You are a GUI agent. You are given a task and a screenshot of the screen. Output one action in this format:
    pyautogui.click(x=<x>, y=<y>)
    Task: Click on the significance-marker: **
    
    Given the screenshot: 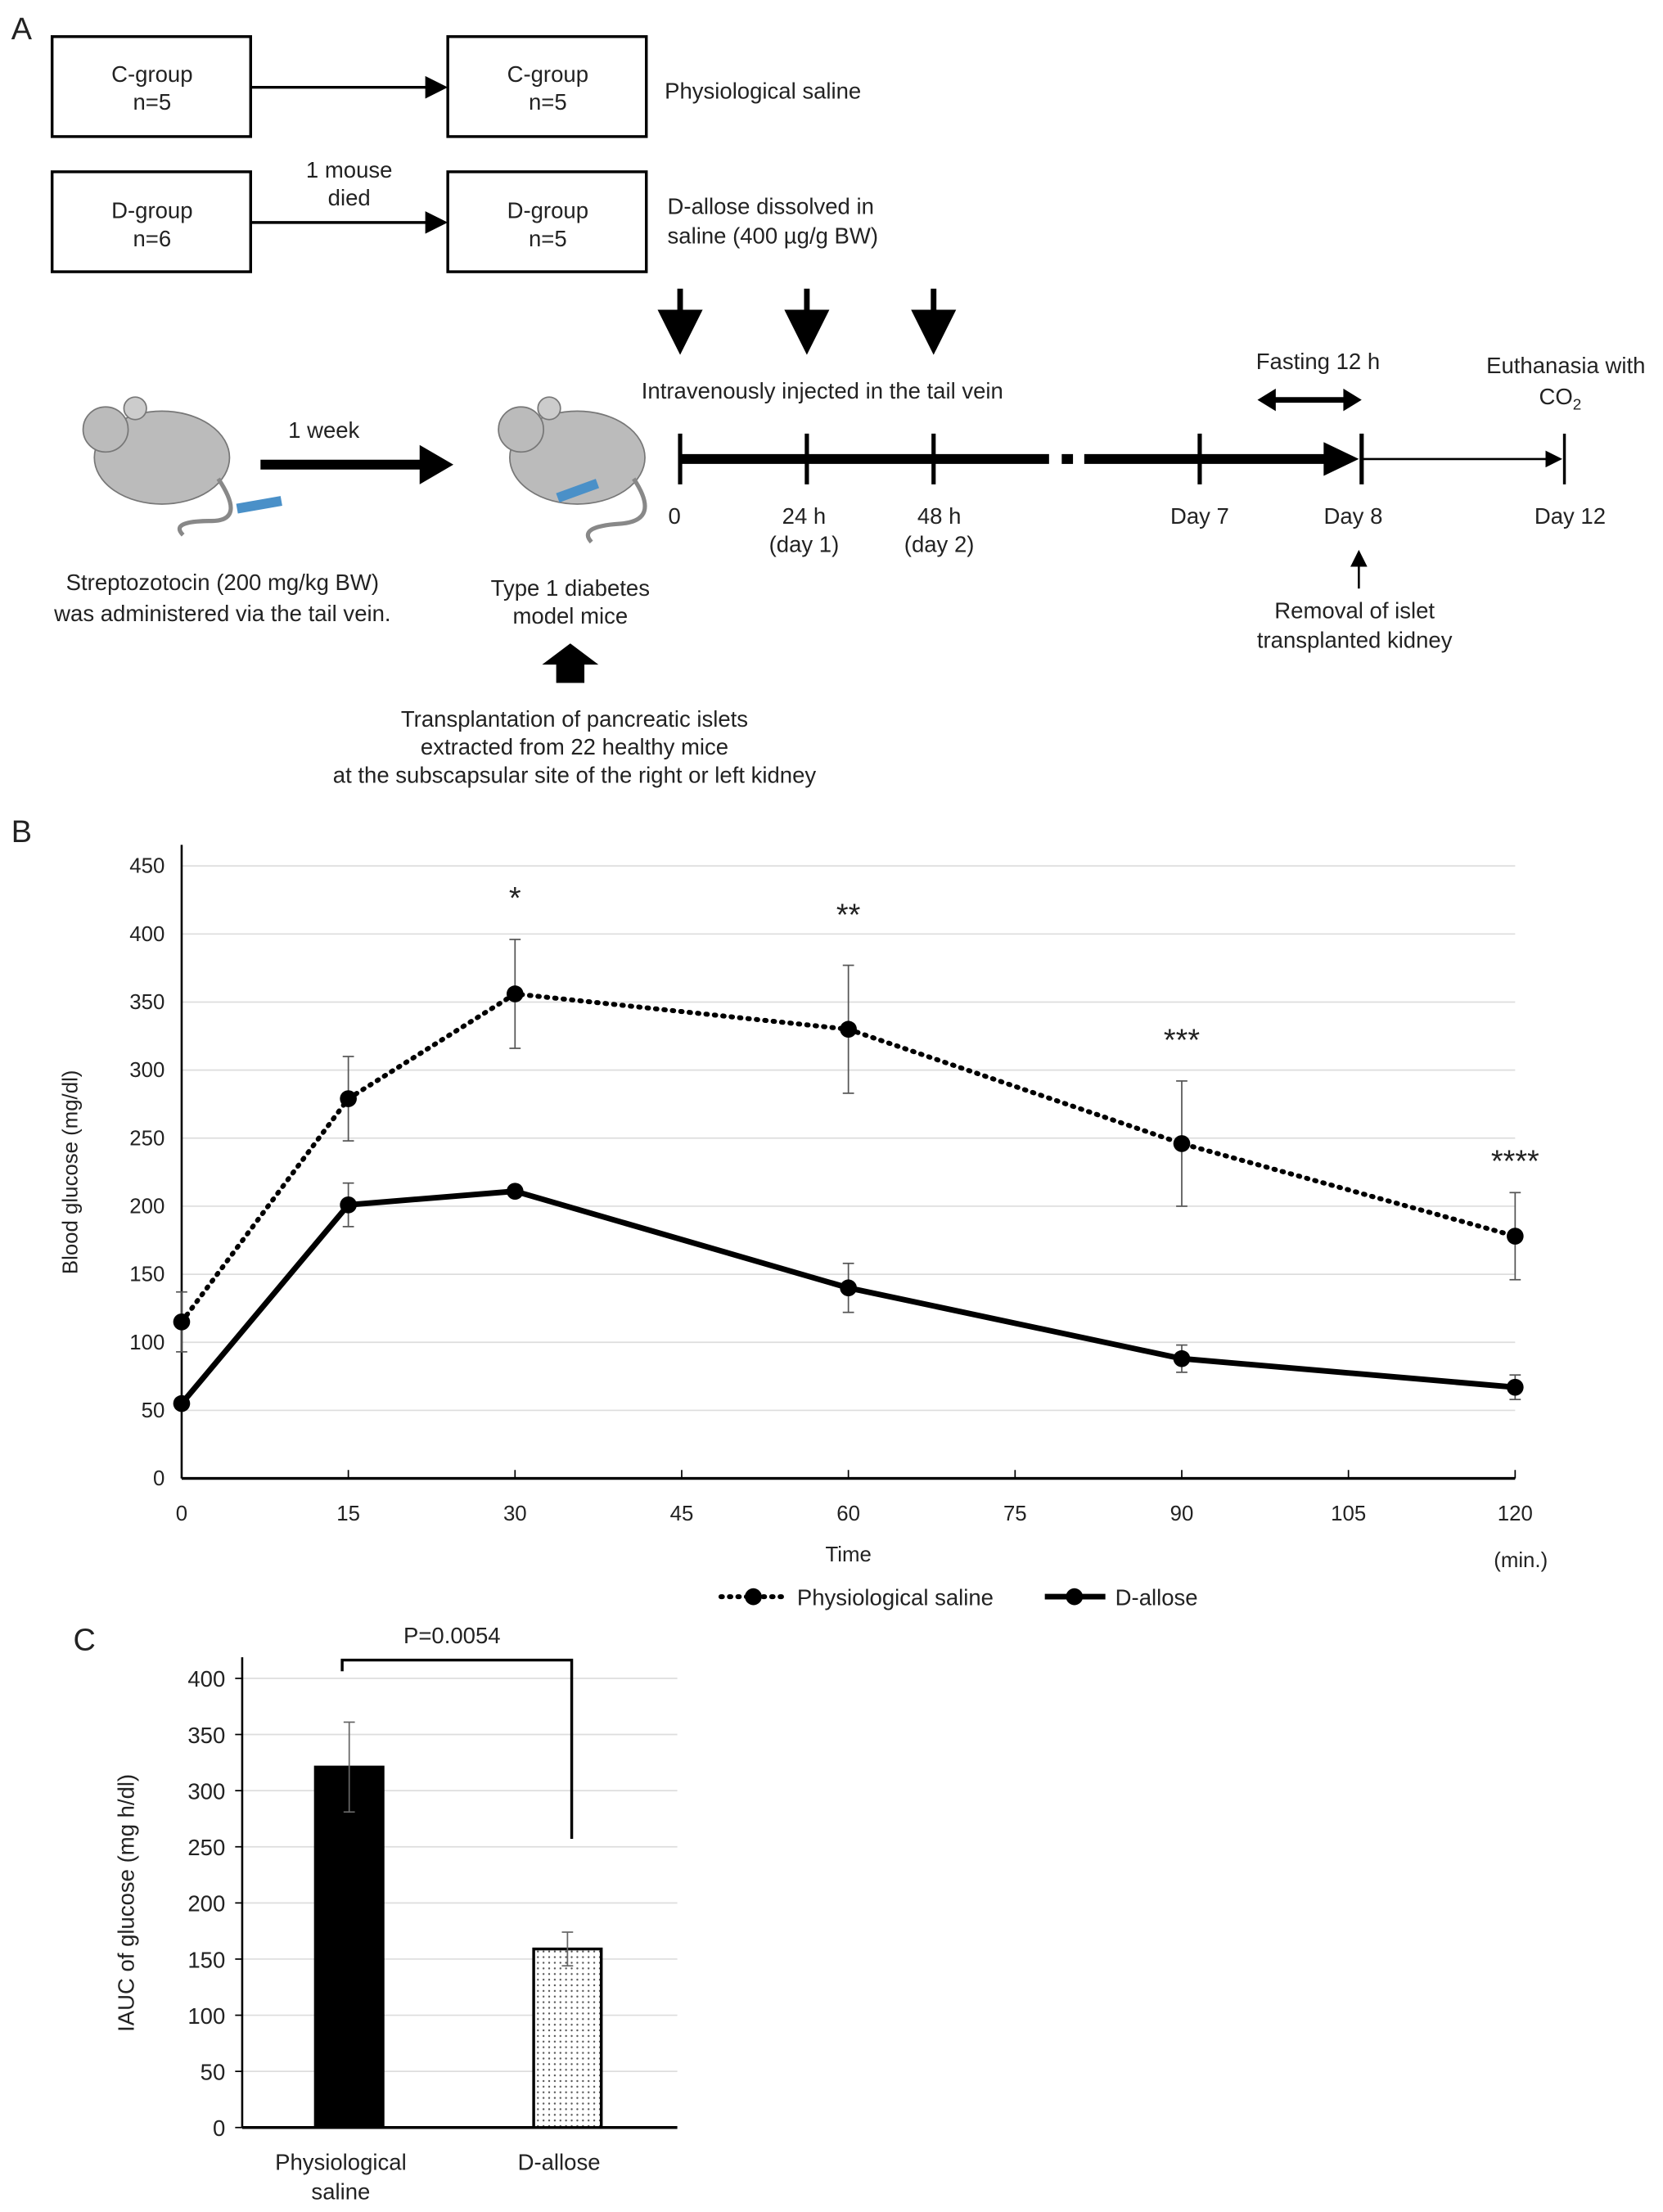 What is the action you would take?
    pyautogui.click(x=848, y=915)
    